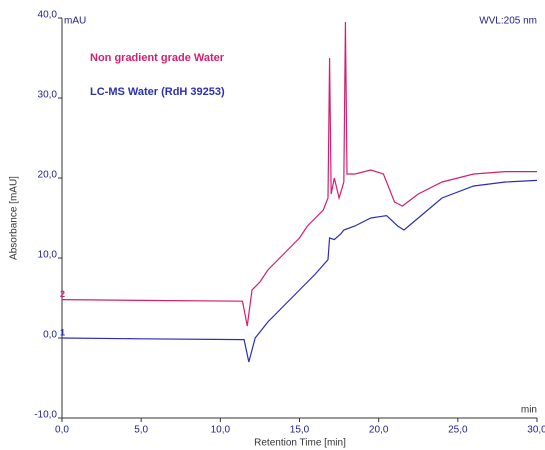 This screenshot has width=545, height=450. I want to click on y-unit: mAU, so click(75, 21).